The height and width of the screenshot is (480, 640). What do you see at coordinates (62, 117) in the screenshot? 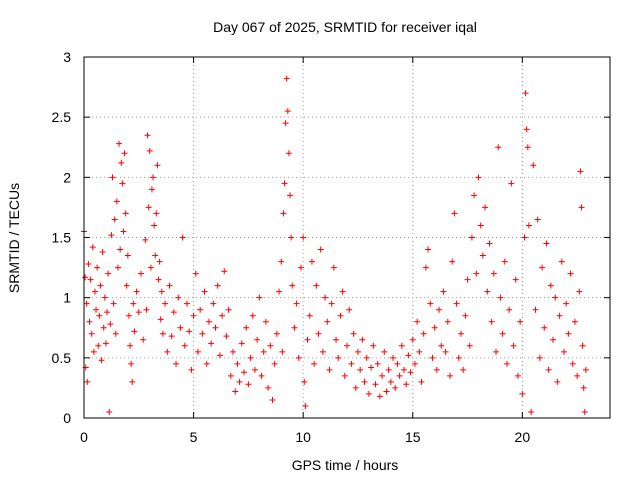
I see `y-tick-label: 2.5` at bounding box center [62, 117].